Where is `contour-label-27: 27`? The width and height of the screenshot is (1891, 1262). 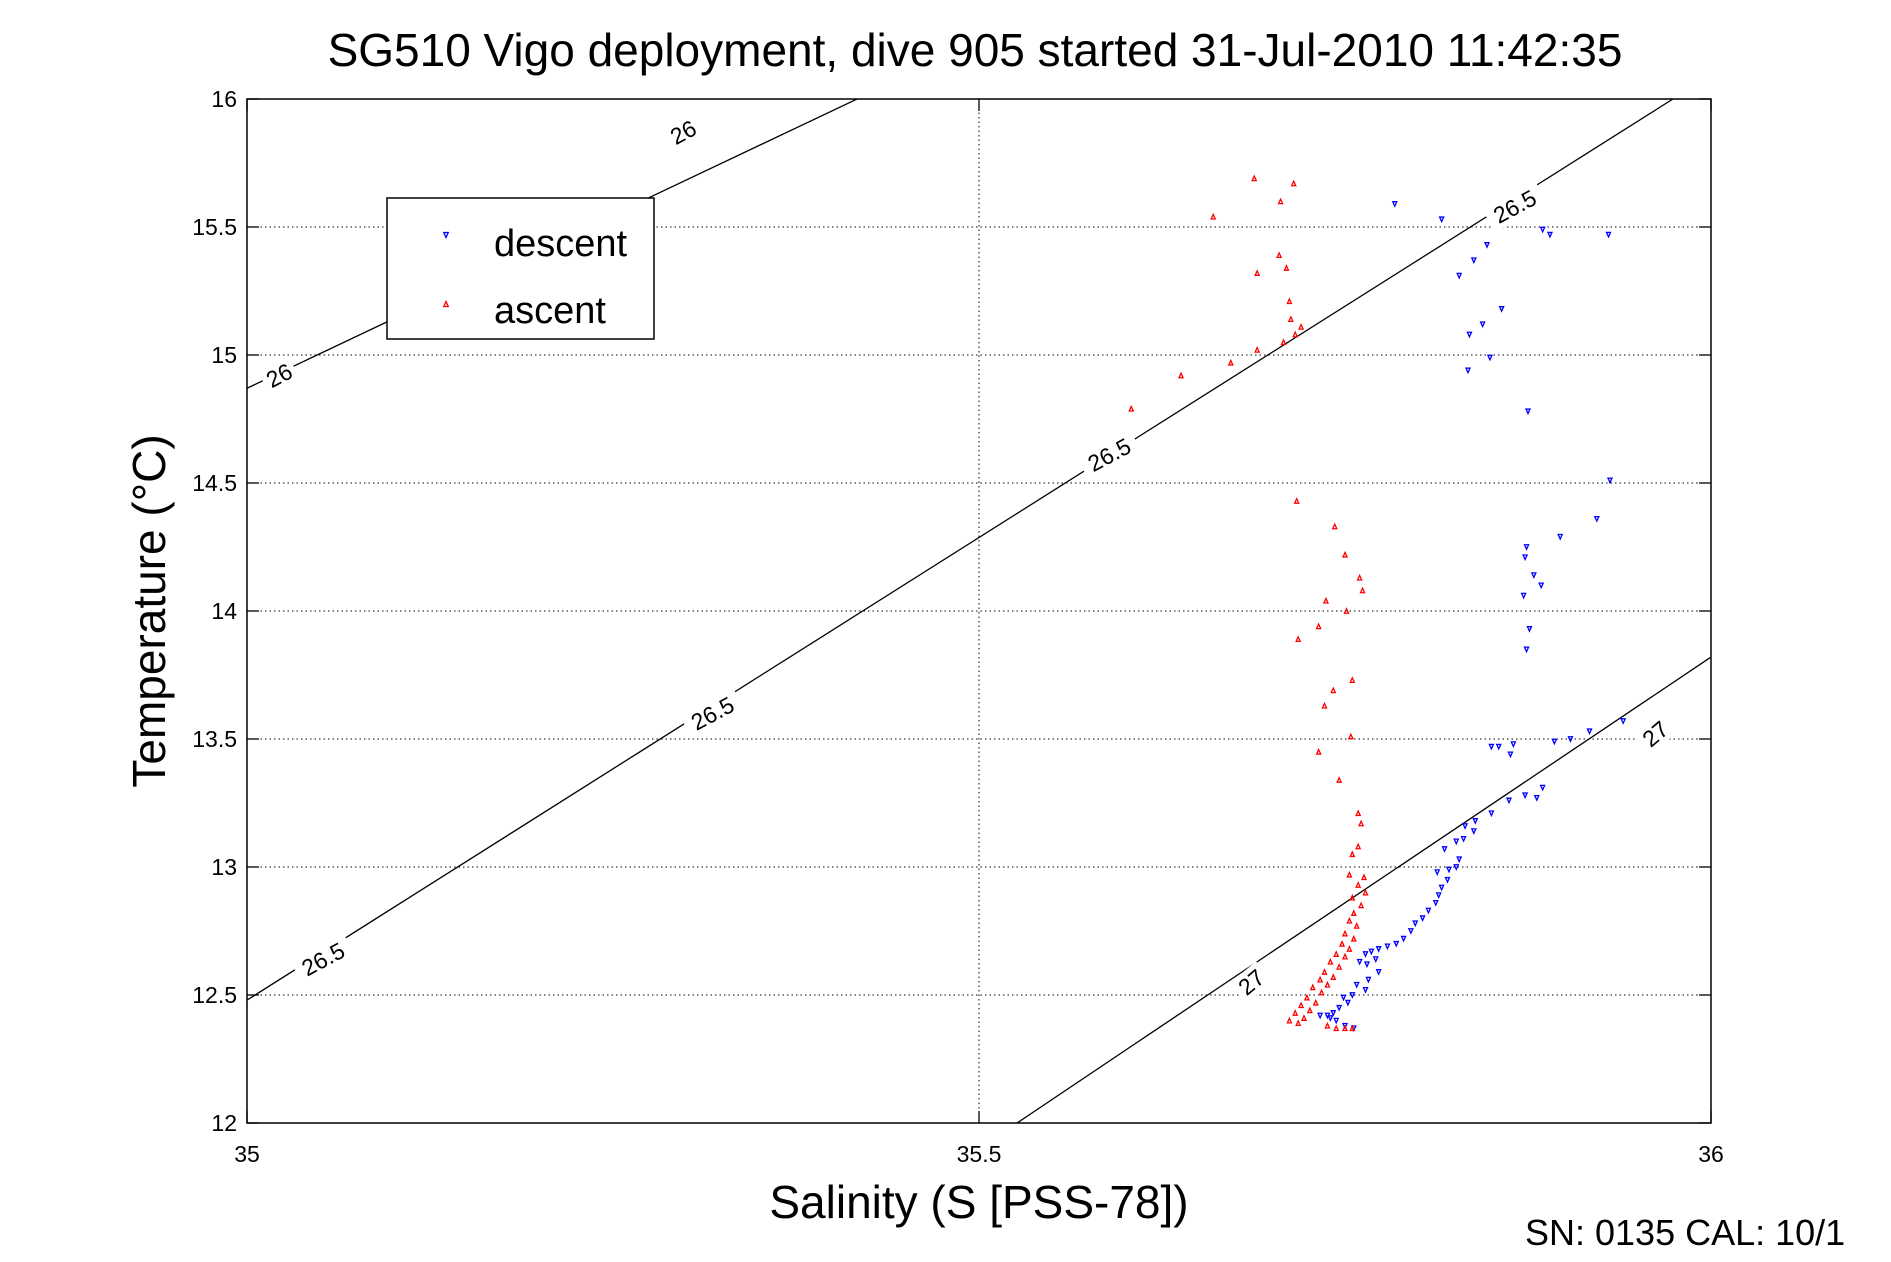 contour-label-27: 27 is located at coordinates (1251, 982).